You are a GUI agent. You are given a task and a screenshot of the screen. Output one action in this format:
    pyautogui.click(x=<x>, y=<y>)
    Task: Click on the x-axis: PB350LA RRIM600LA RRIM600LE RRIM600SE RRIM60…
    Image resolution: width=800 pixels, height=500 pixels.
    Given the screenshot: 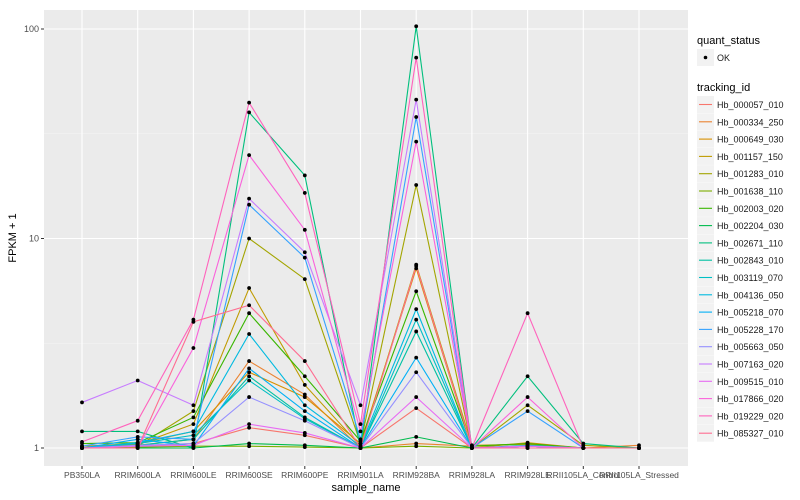 What is the action you would take?
    pyautogui.click(x=371, y=473)
    